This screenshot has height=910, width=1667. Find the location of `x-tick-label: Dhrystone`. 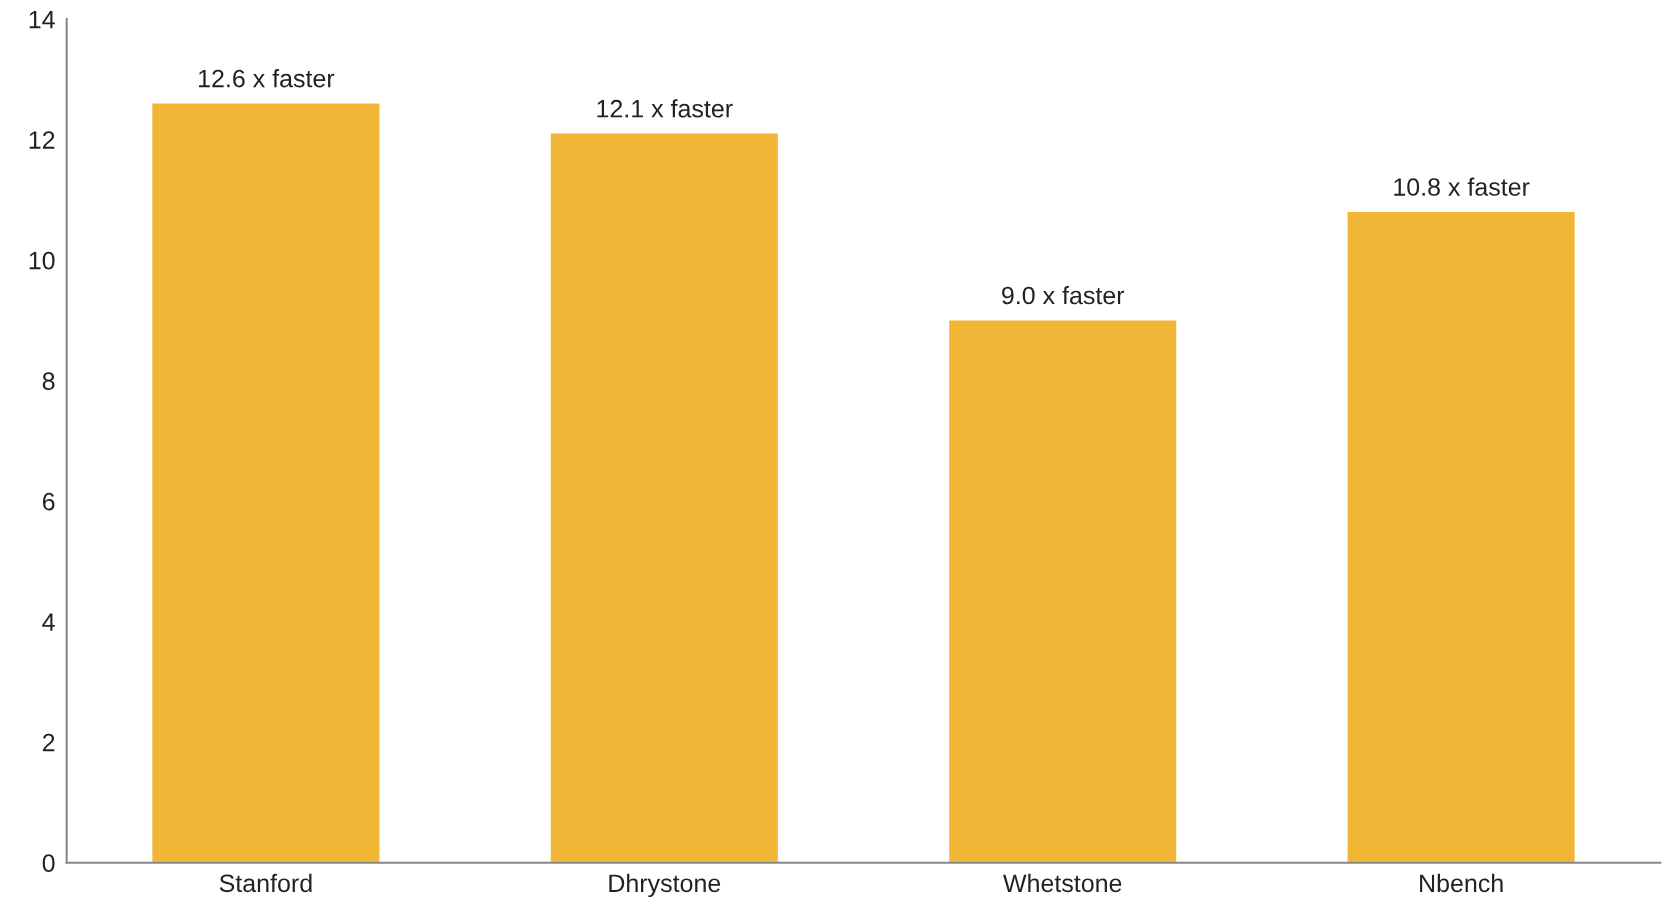

x-tick-label: Dhrystone is located at coordinates (665, 885).